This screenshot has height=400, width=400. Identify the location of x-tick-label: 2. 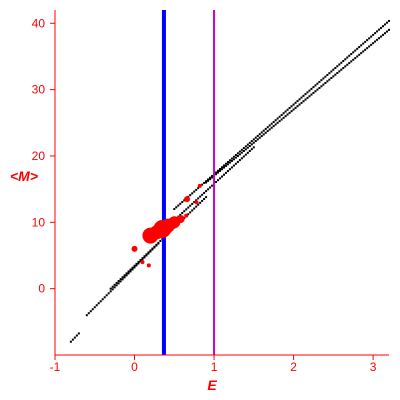
(293, 367).